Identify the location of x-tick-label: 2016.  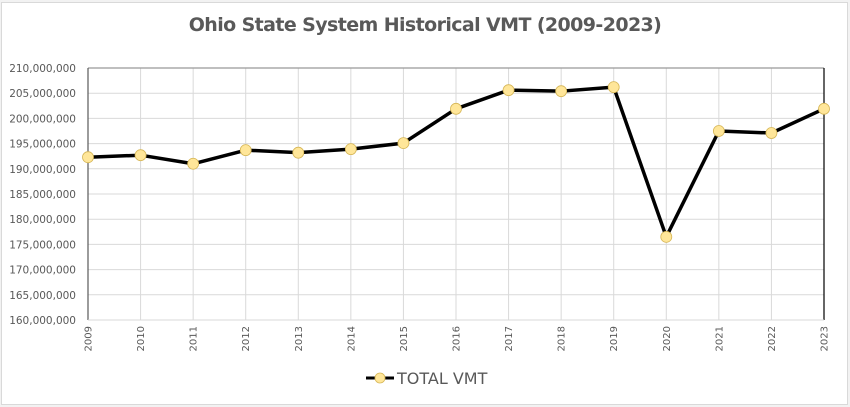
(457, 338).